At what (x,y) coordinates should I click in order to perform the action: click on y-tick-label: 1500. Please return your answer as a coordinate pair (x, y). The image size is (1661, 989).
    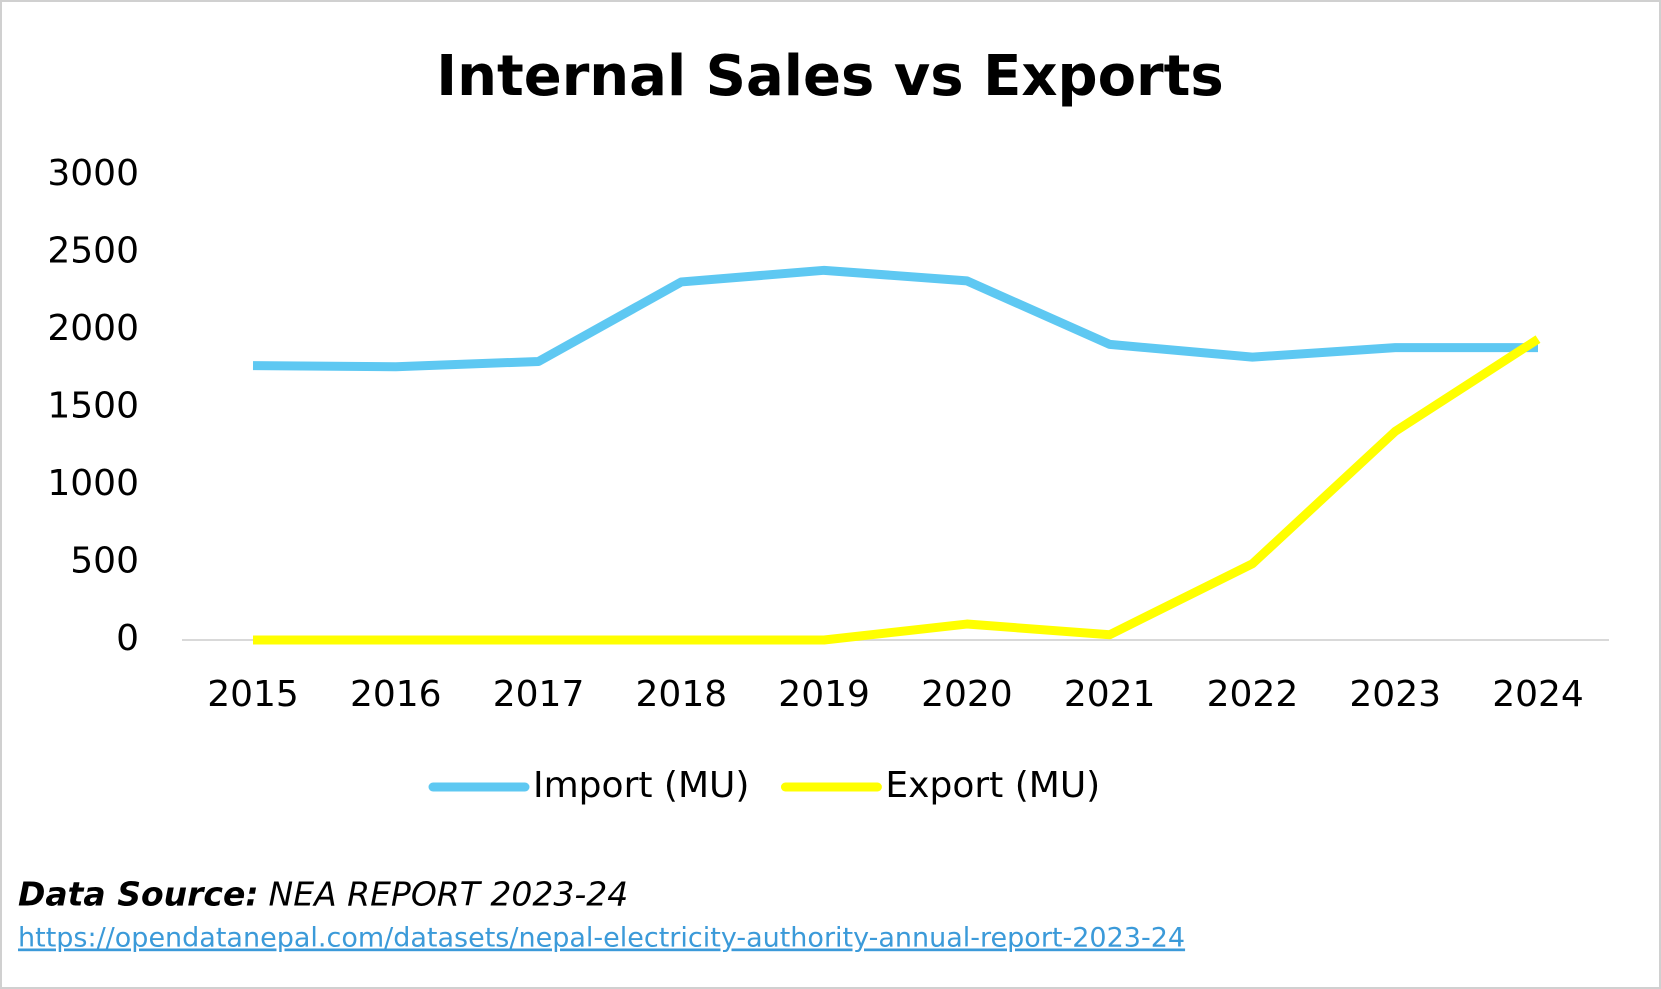
    Looking at the image, I should click on (93, 406).